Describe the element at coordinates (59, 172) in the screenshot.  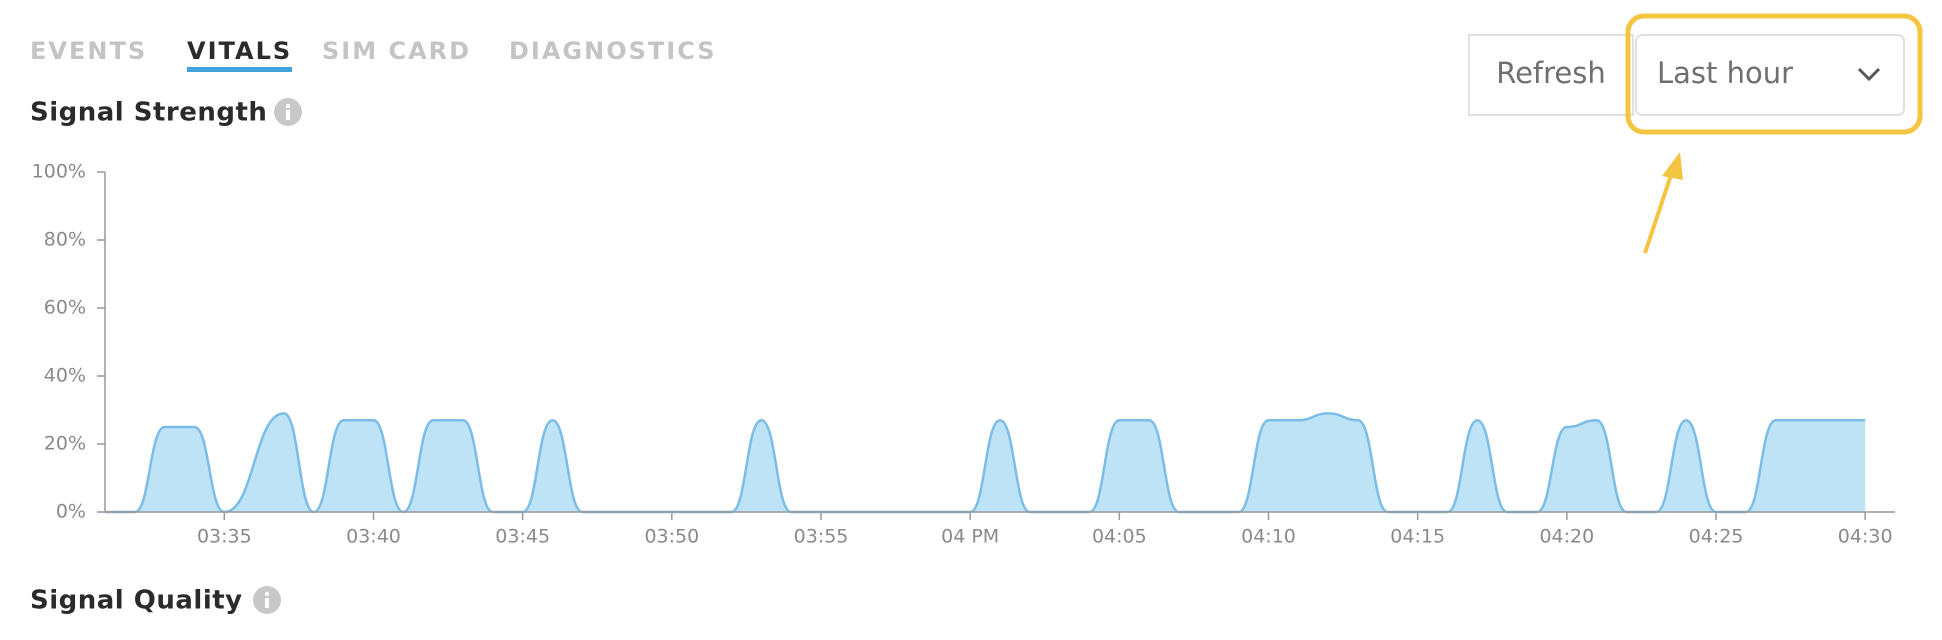
I see `y-tick-label: 100%` at that location.